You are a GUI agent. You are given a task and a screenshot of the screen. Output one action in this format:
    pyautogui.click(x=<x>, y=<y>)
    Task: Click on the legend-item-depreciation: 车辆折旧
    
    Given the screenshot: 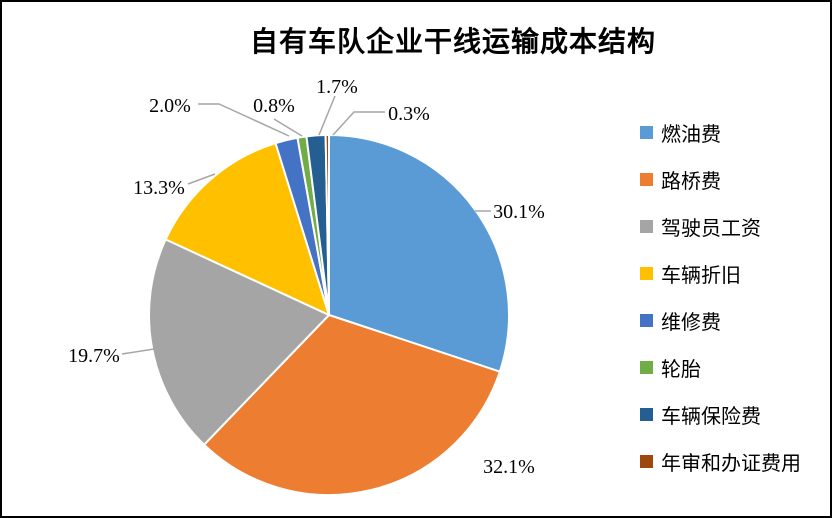 What is the action you would take?
    pyautogui.click(x=720, y=273)
    